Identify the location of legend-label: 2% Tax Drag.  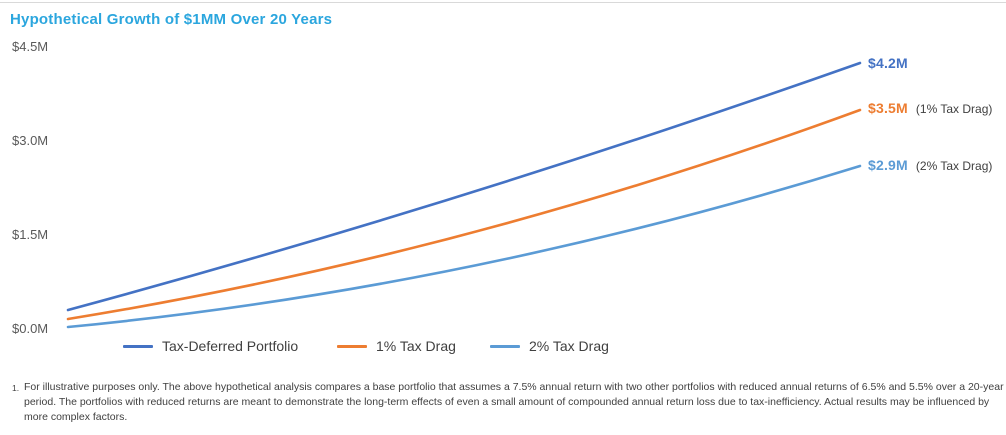
(569, 346).